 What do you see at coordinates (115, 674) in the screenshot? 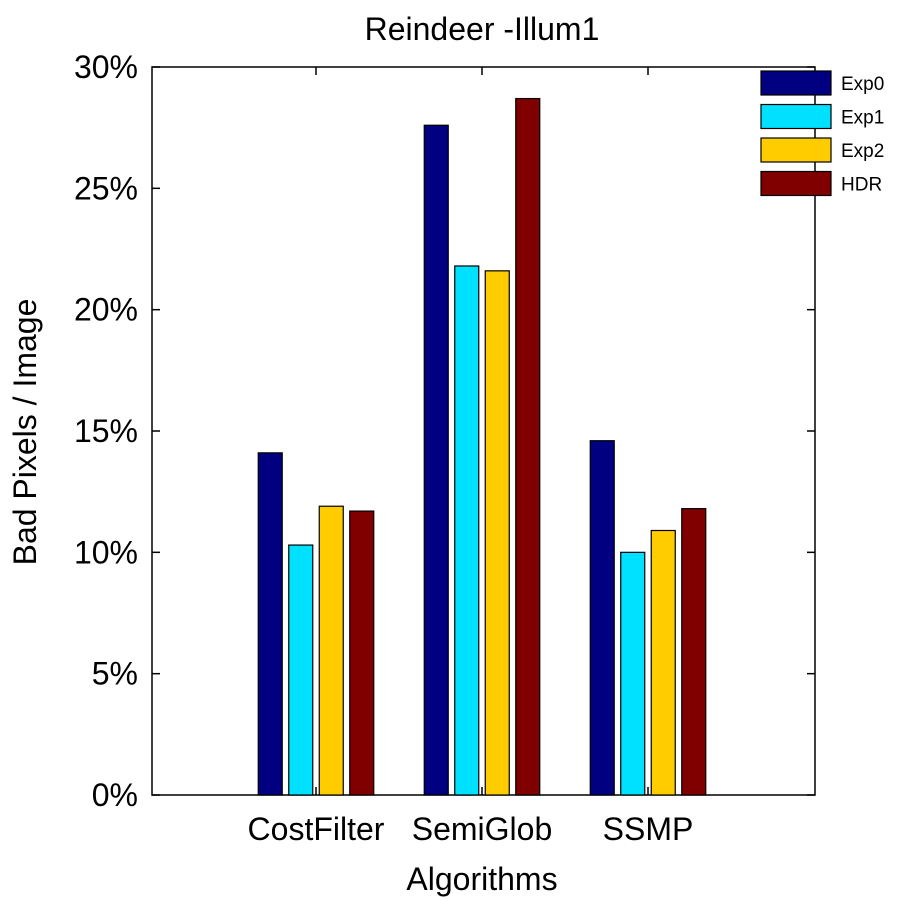
I see `y-tick-label: 5%` at bounding box center [115, 674].